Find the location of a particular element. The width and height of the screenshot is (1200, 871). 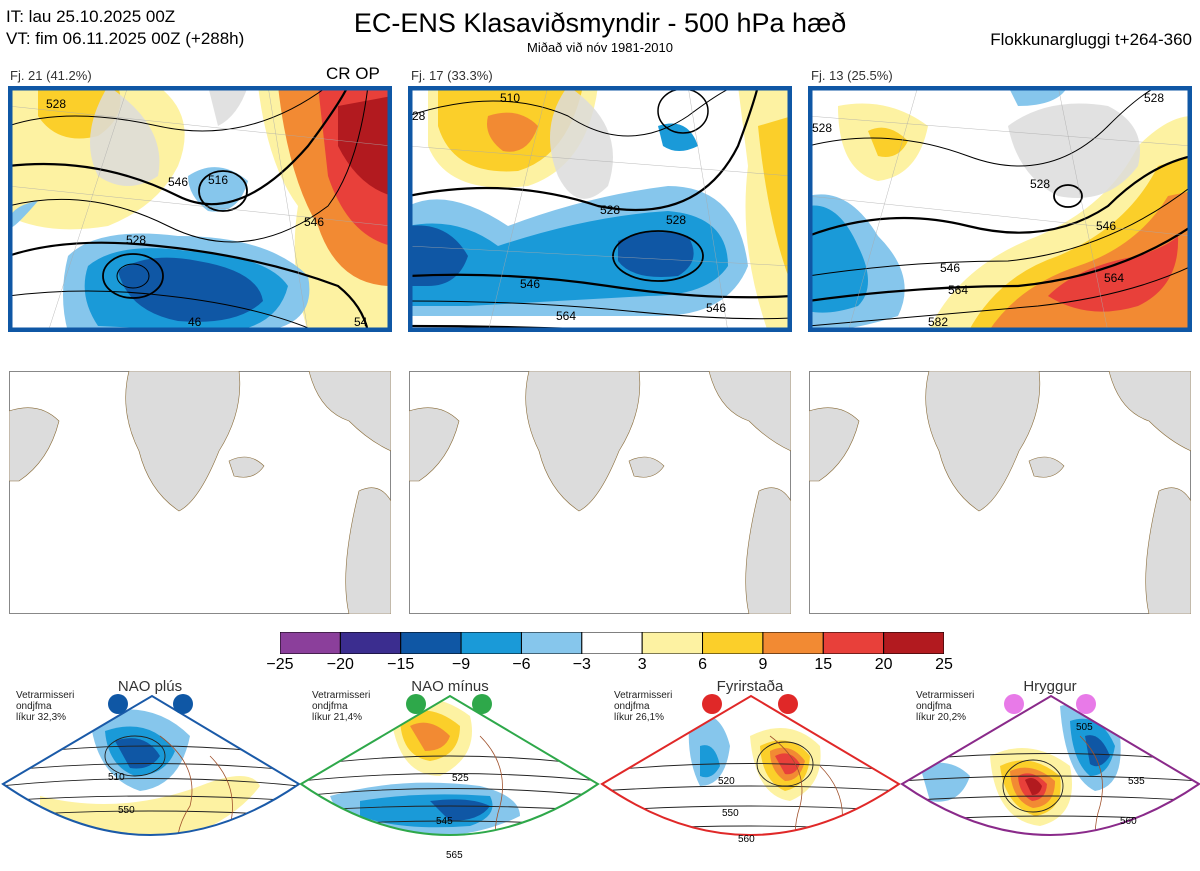

colorbar-tick-label: 15 is located at coordinates (823, 664).